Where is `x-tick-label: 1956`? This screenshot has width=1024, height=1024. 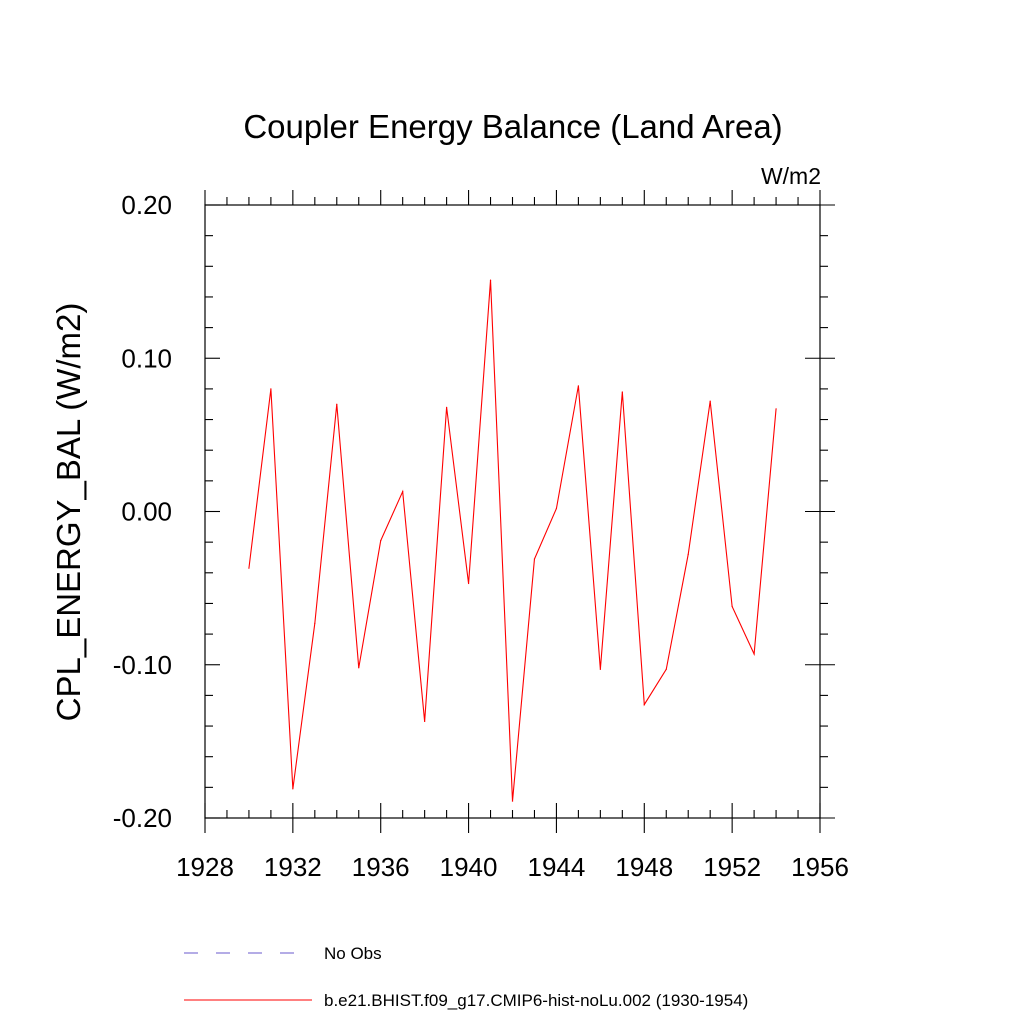 x-tick-label: 1956 is located at coordinates (820, 867).